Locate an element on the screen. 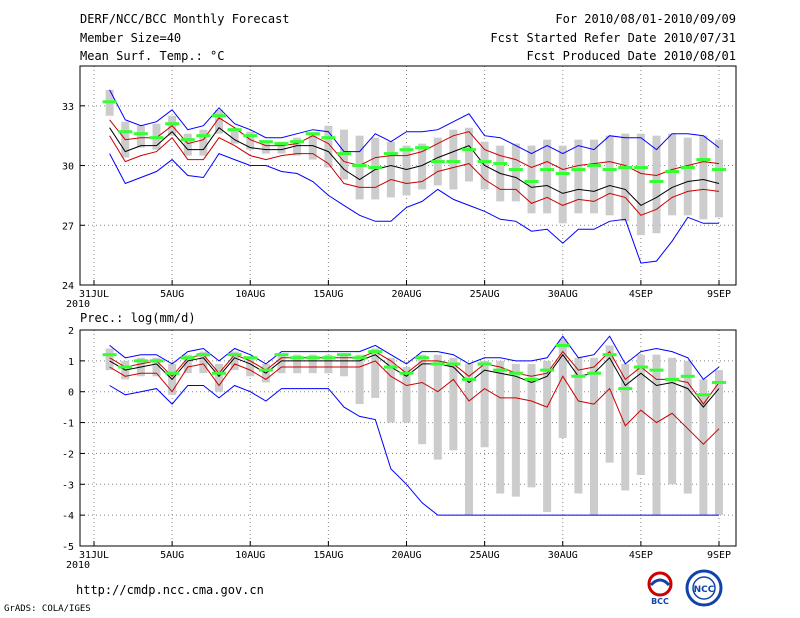  temp-xtick-label: 20AUG is located at coordinates (406, 294).